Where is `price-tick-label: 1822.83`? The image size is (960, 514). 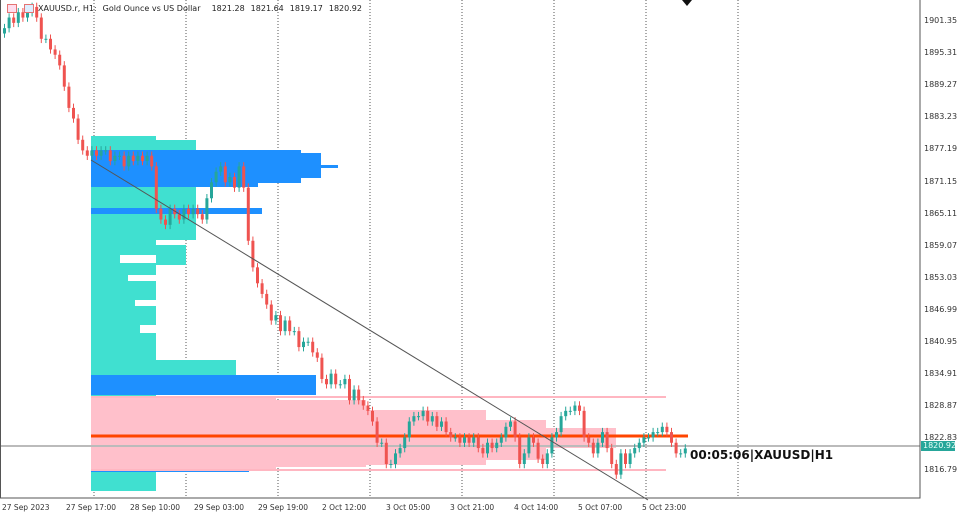
price-tick-label: 1822.83 is located at coordinates (941, 438).